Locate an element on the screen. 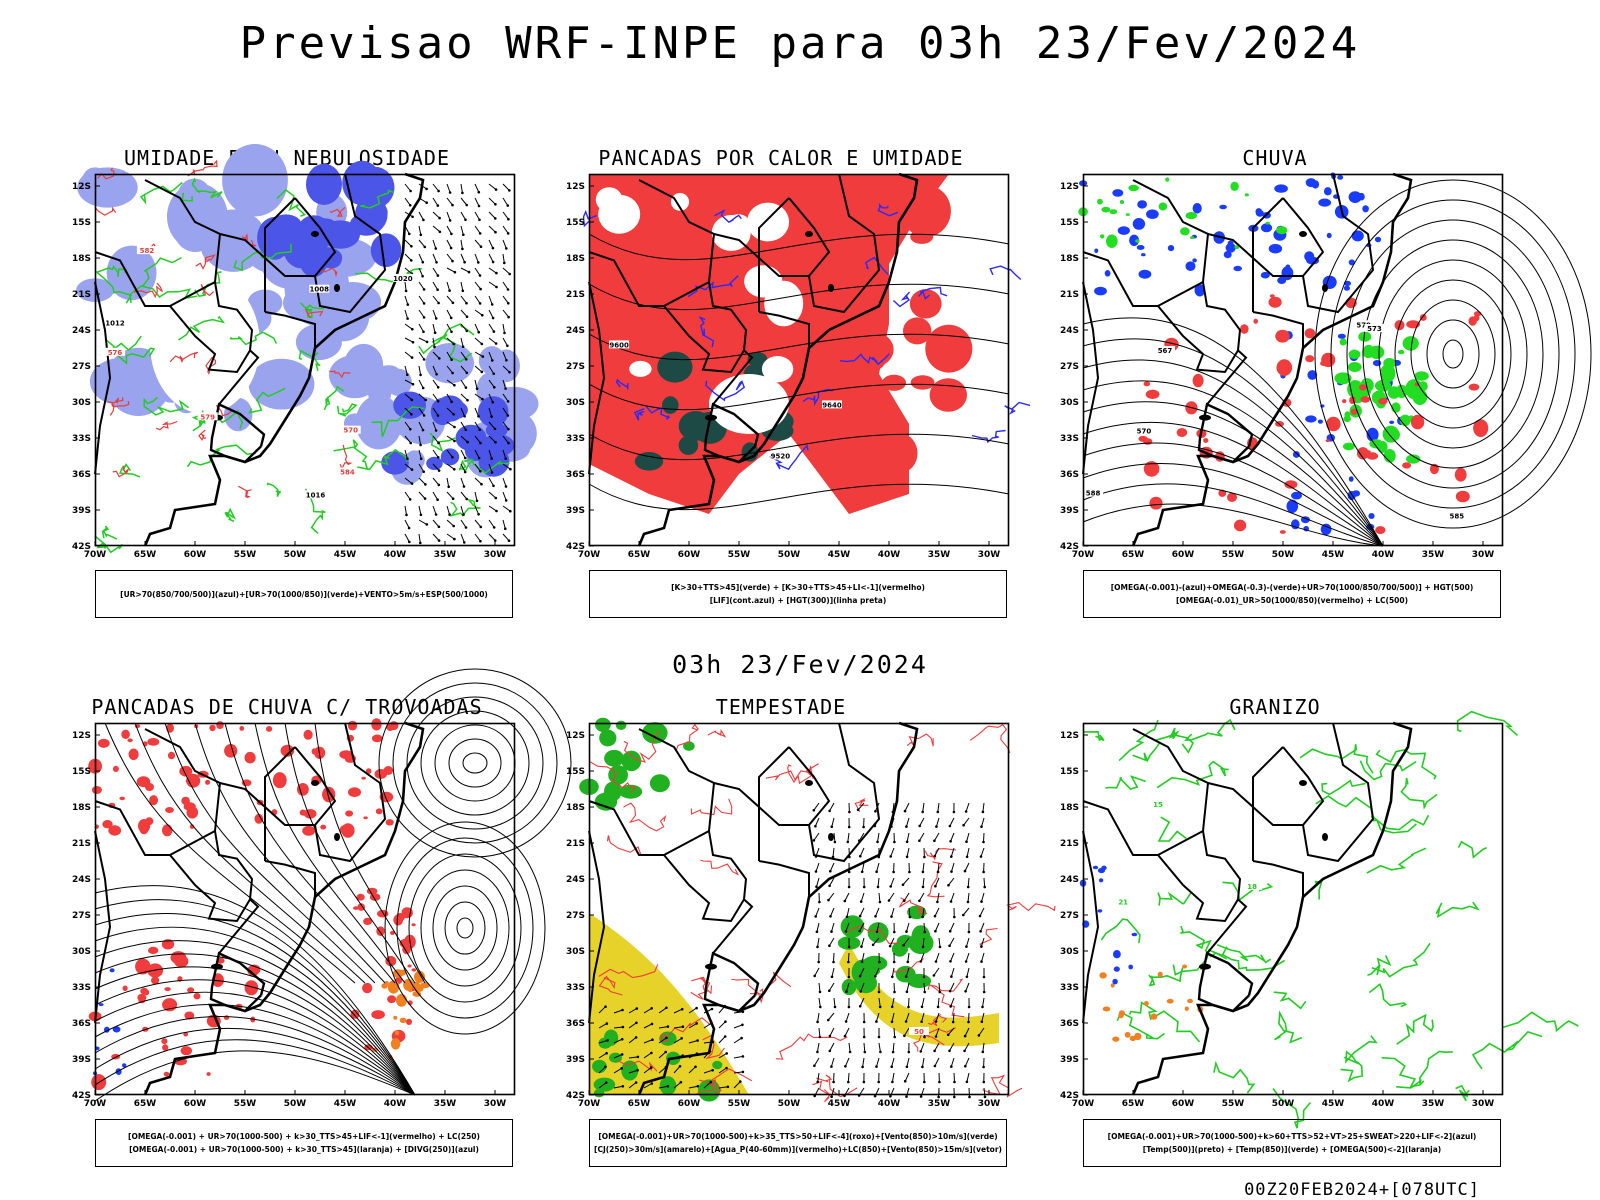 Image resolution: width=1600 pixels, height=1200 pixels. lon-label: 45W is located at coordinates (839, 1104).